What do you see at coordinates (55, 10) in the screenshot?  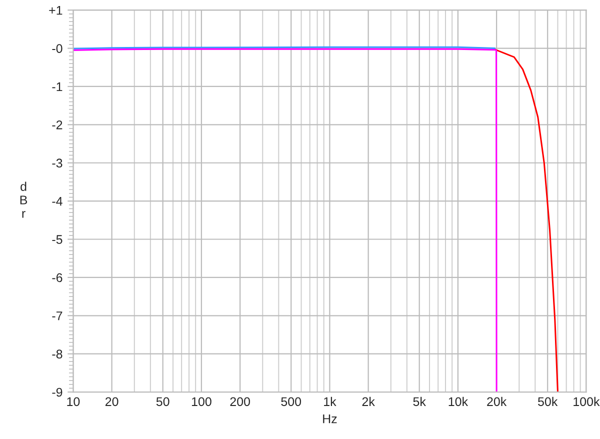 I see `y-tick-label: +1` at bounding box center [55, 10].